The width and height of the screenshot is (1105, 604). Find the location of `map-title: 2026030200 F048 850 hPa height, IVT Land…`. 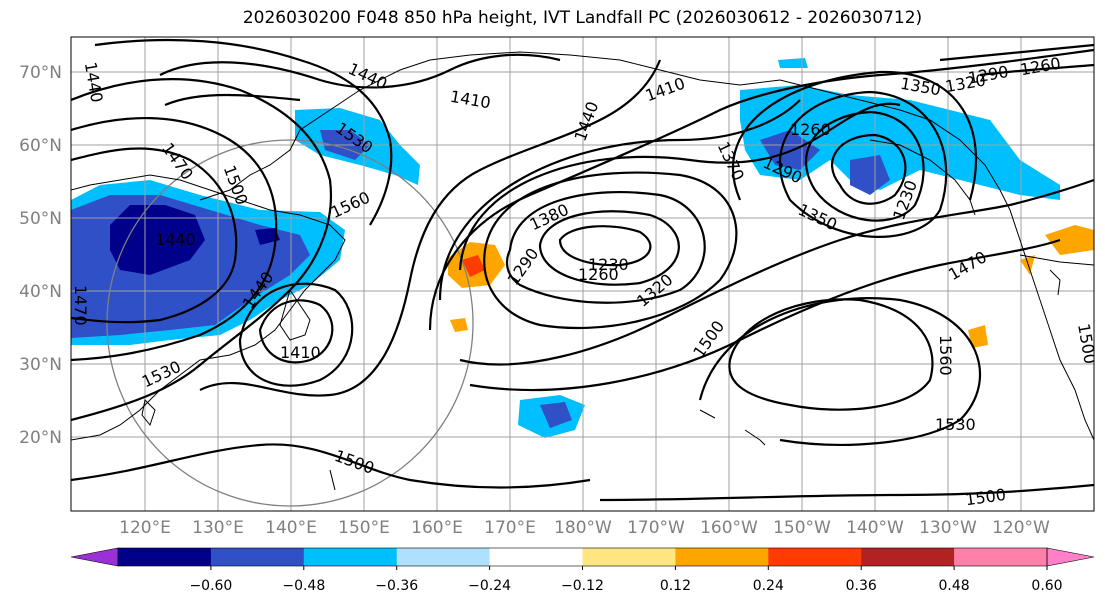

map-title: 2026030200 F048 850 hPa height, IVT Land… is located at coordinates (582, 18).